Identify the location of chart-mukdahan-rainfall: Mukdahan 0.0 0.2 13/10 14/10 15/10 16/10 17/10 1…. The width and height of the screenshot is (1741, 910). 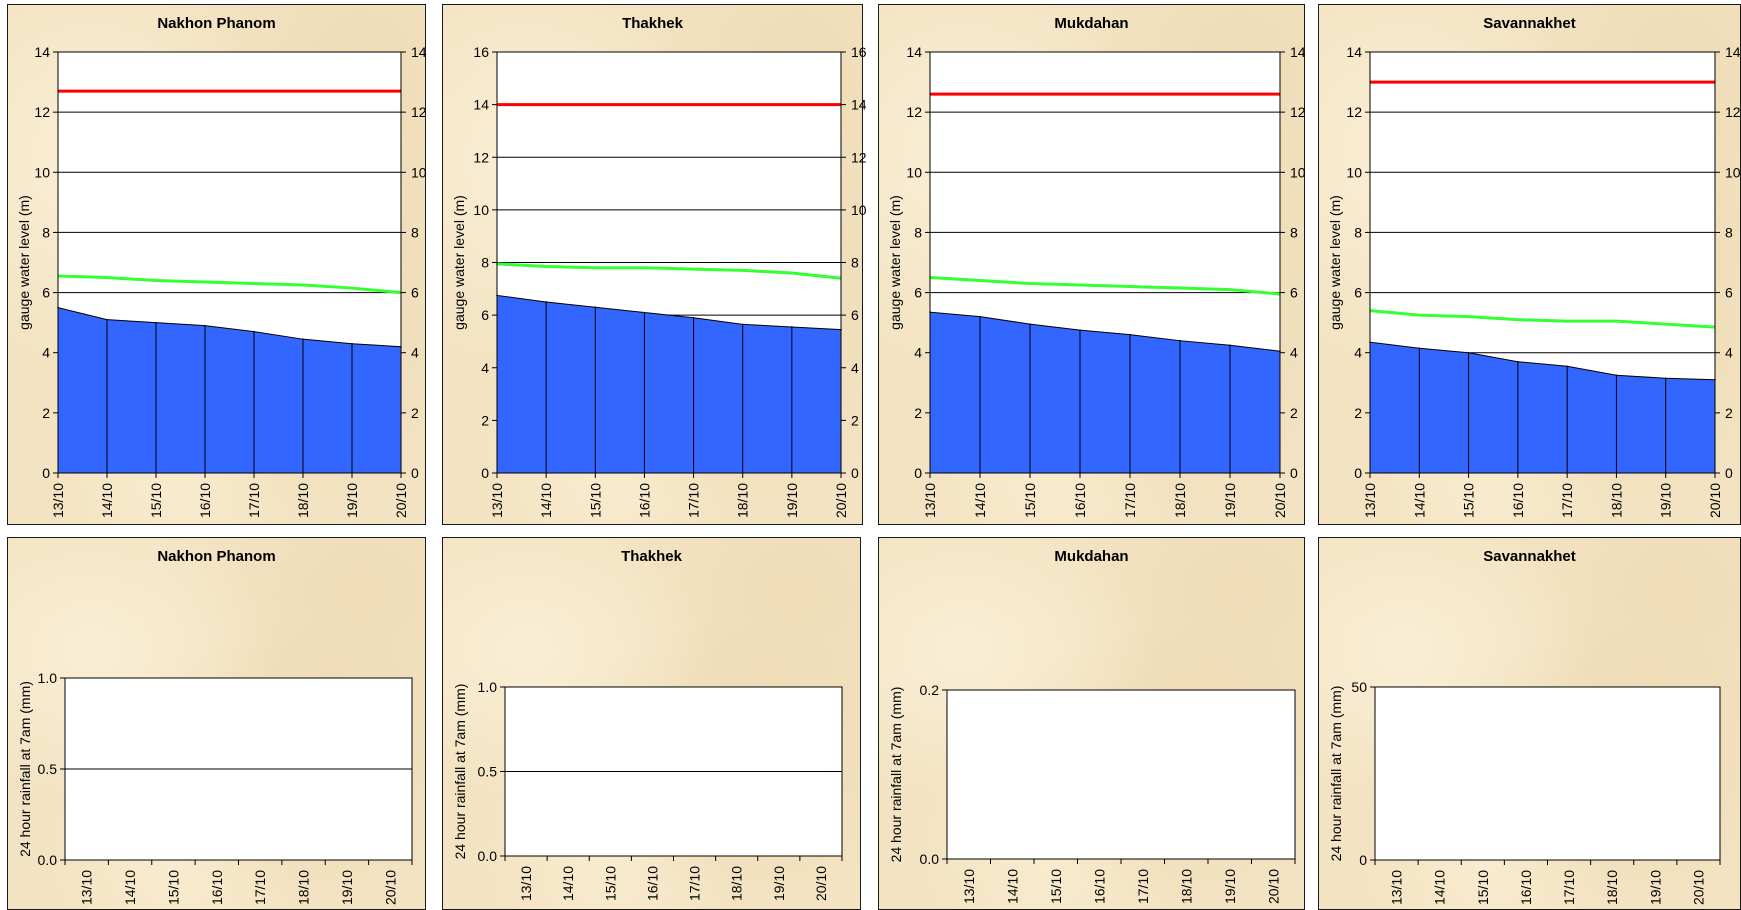
(1092, 726).